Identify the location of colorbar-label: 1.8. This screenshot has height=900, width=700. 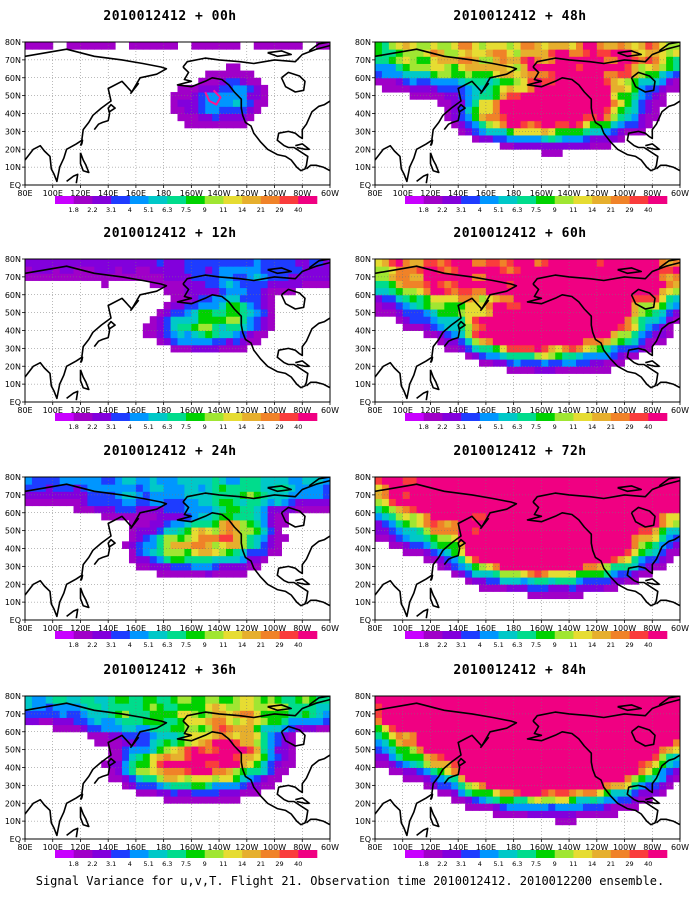
(74, 427).